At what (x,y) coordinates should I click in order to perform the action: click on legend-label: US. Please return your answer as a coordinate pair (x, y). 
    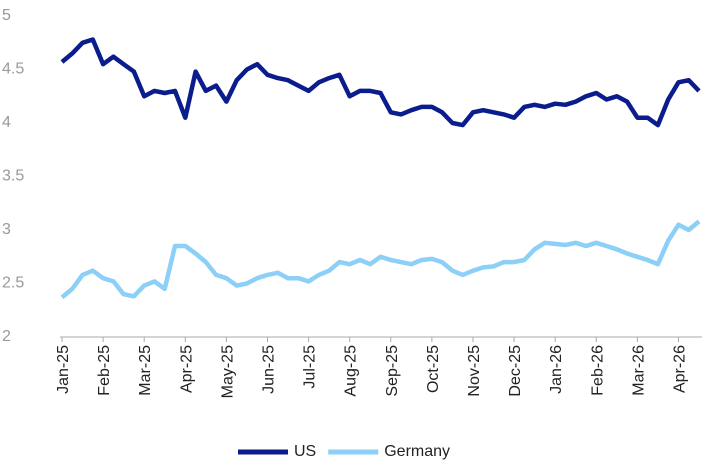
    Looking at the image, I should click on (305, 451).